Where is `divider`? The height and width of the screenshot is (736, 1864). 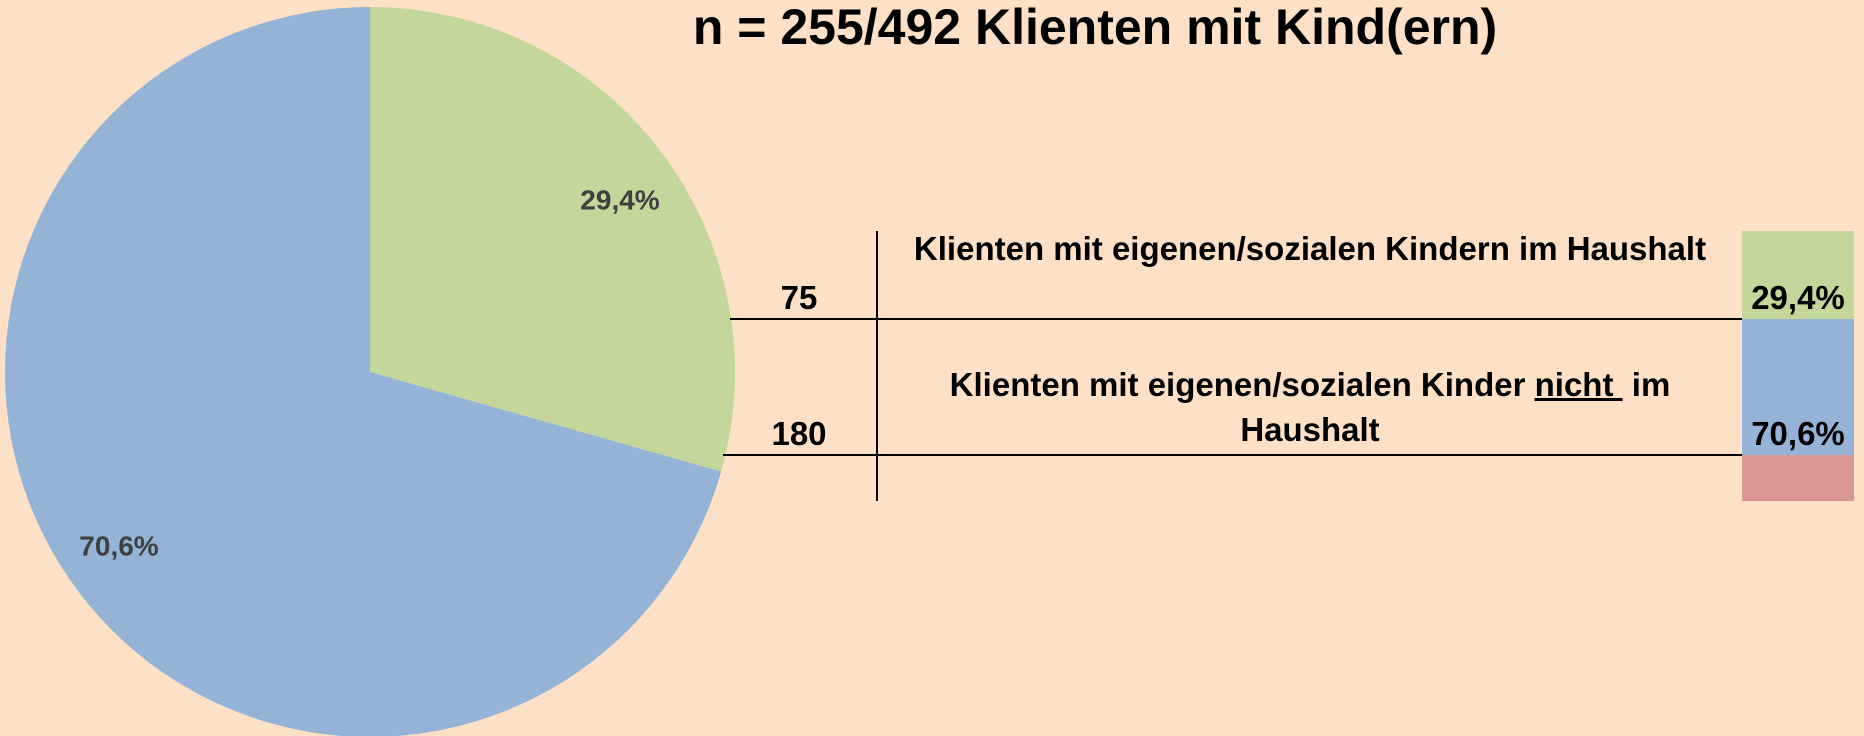 divider is located at coordinates (877, 366).